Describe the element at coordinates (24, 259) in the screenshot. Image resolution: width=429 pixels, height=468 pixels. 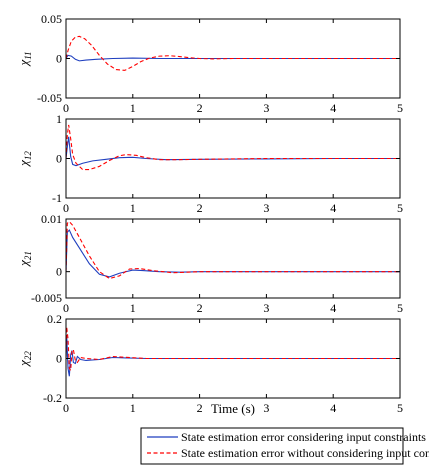
I see `y-axis-label-21: χ21` at that location.